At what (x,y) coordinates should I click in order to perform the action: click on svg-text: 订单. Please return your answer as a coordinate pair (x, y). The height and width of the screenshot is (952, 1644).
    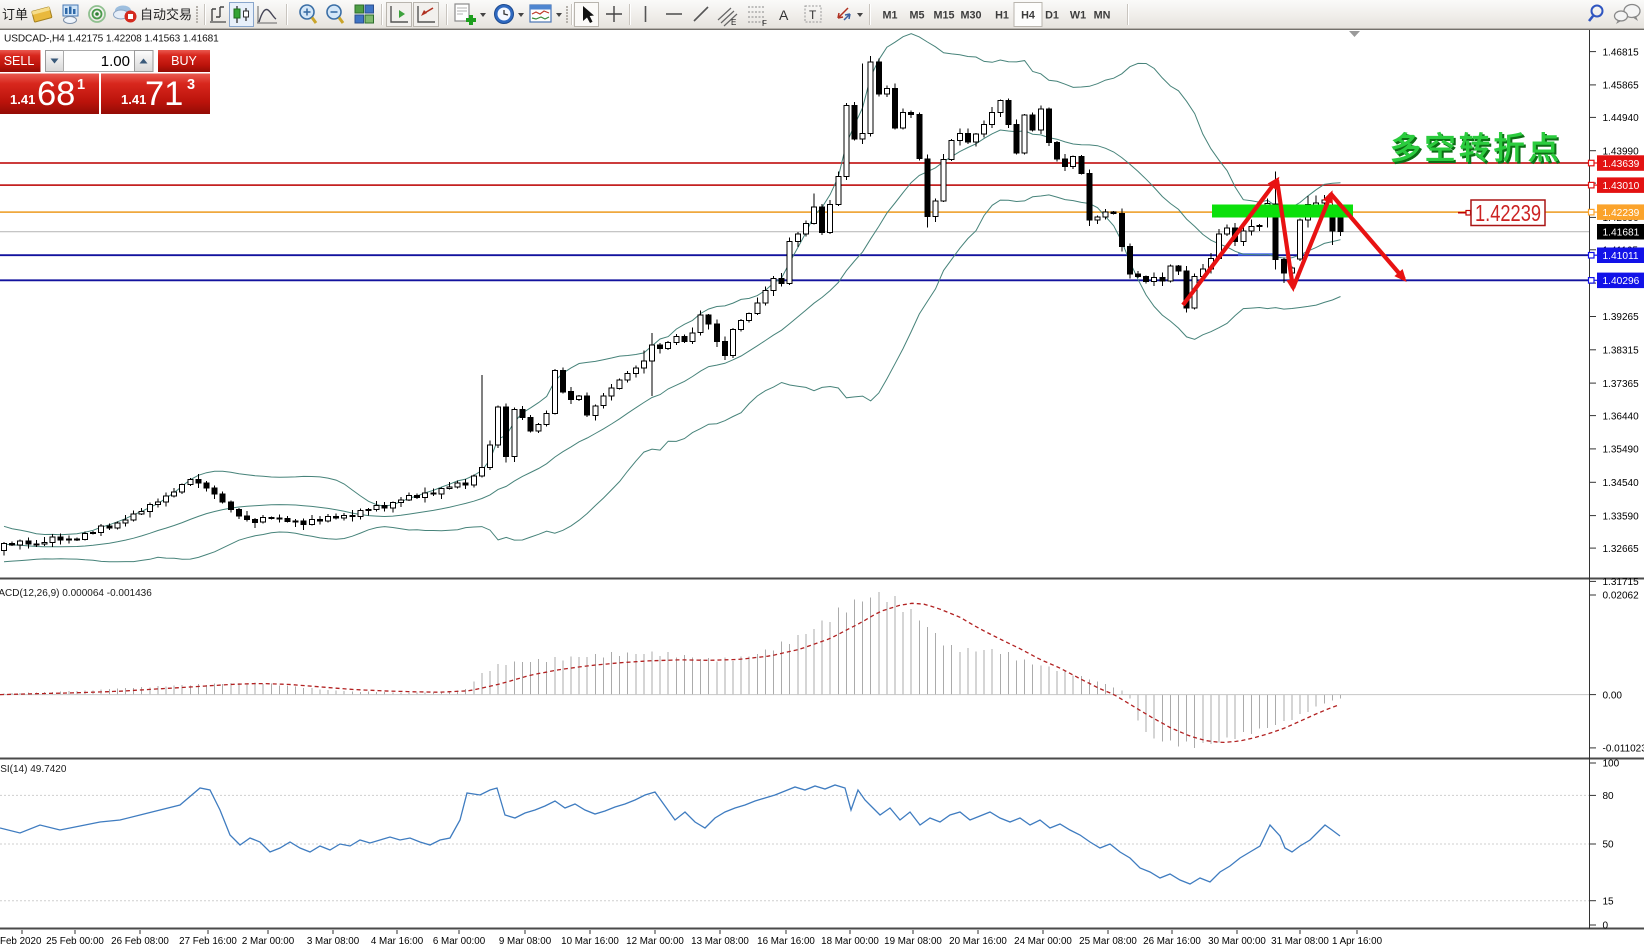
    Looking at the image, I should click on (15, 14).